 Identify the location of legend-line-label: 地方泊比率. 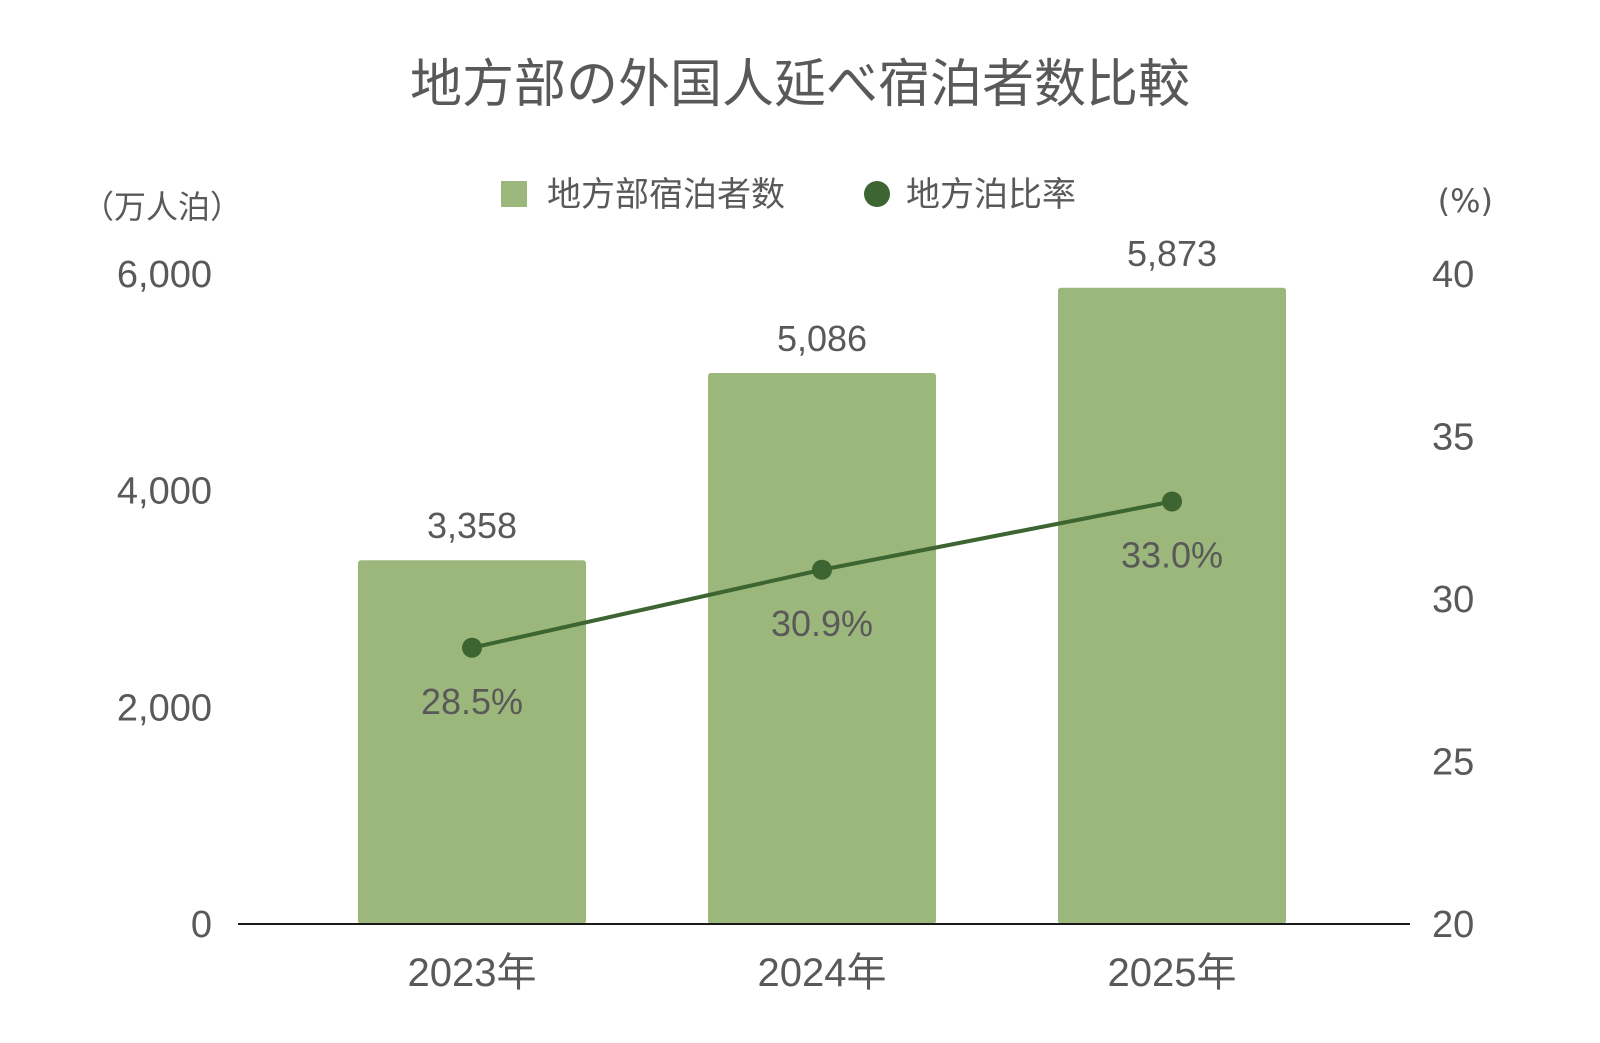
(991, 195).